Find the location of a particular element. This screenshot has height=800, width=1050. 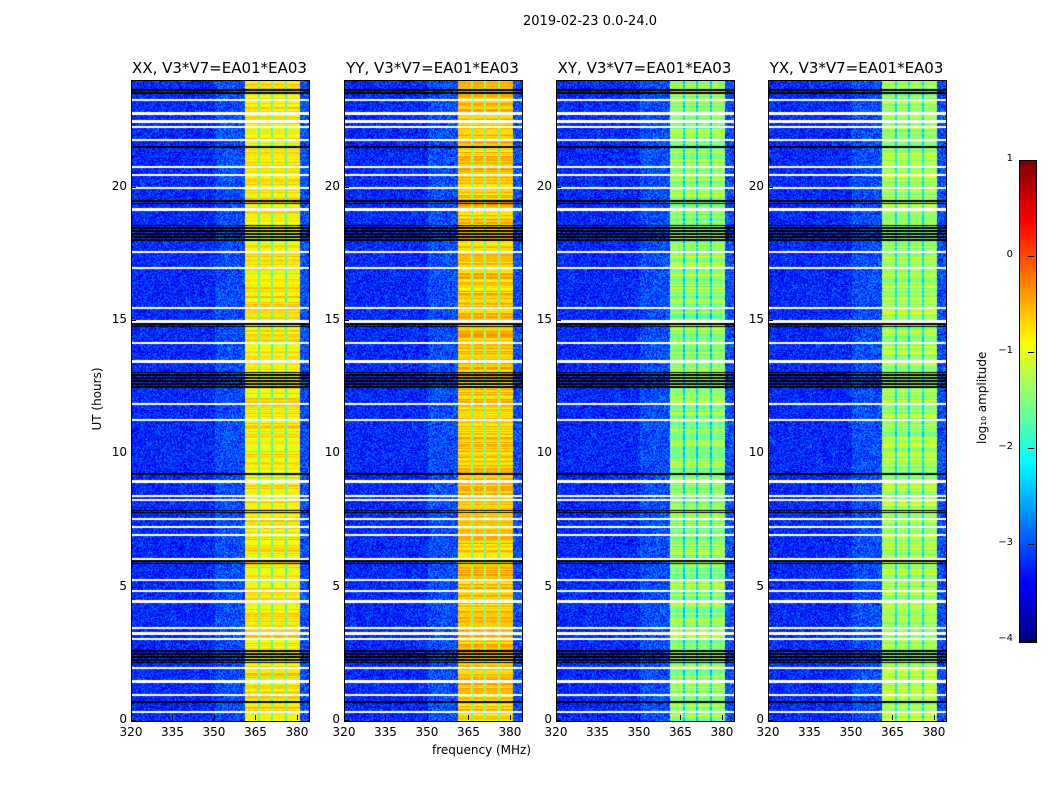

panel-title: XX, V3*V7=EA01*EA03 is located at coordinates (219, 68).